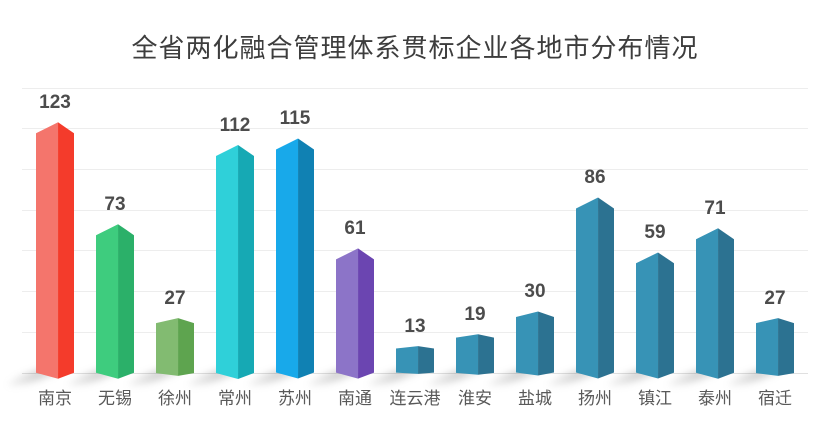 The height and width of the screenshot is (430, 830). I want to click on x-axis-label: 泰州, so click(715, 398).